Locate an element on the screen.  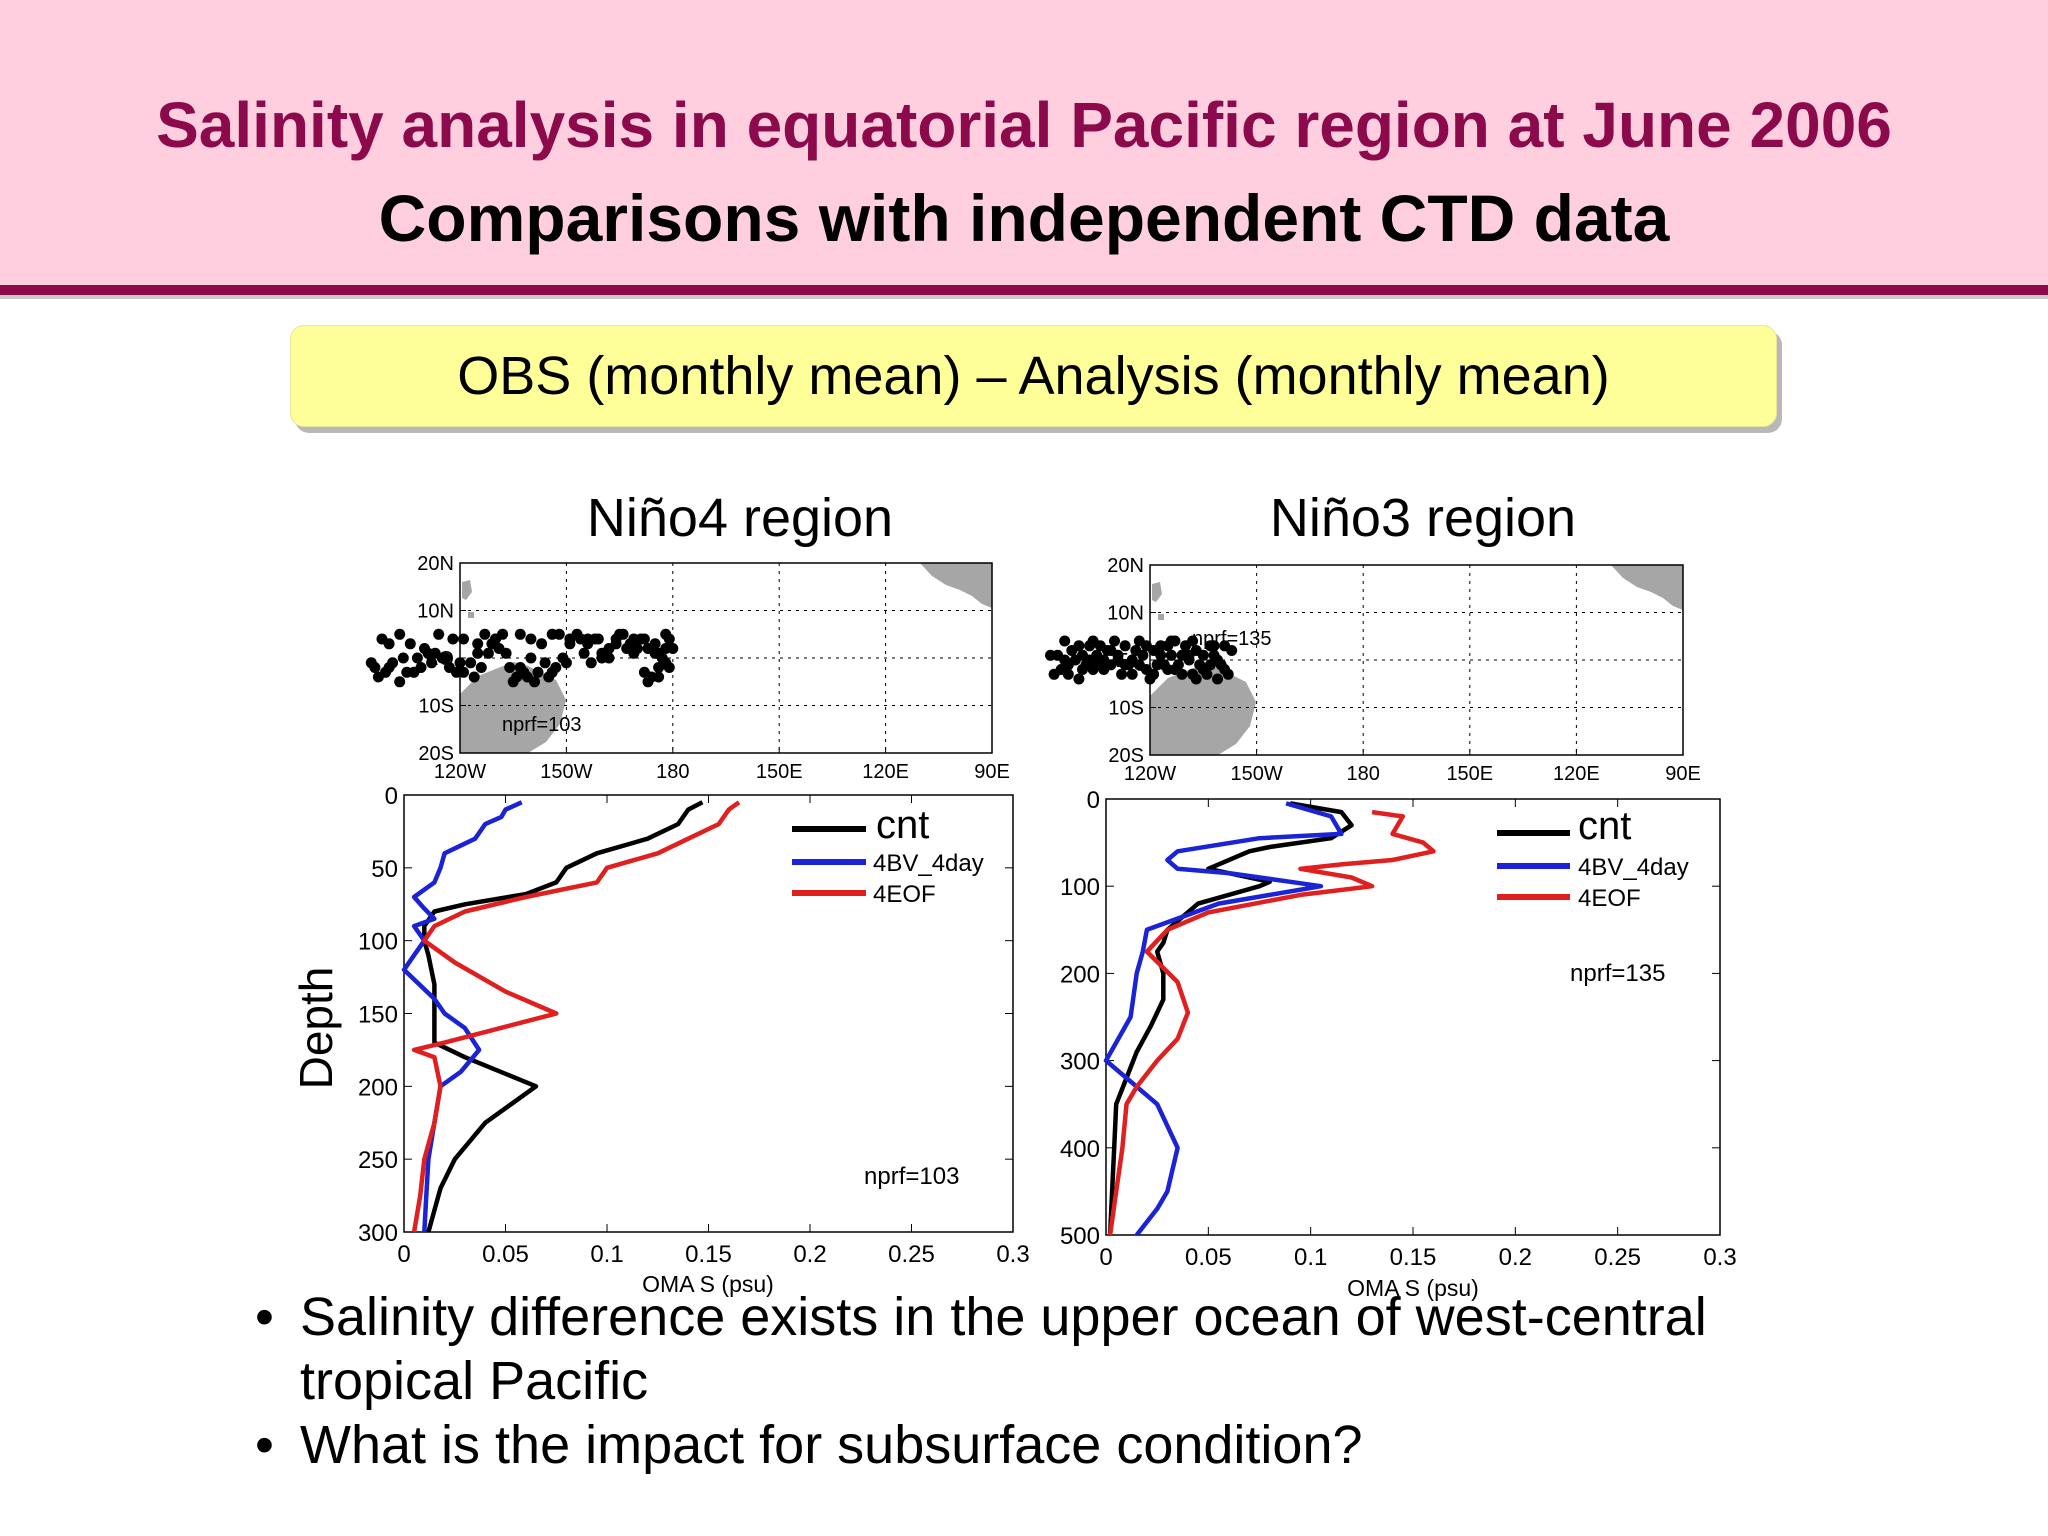
nino3-land-islands is located at coordinates (1158, 601).